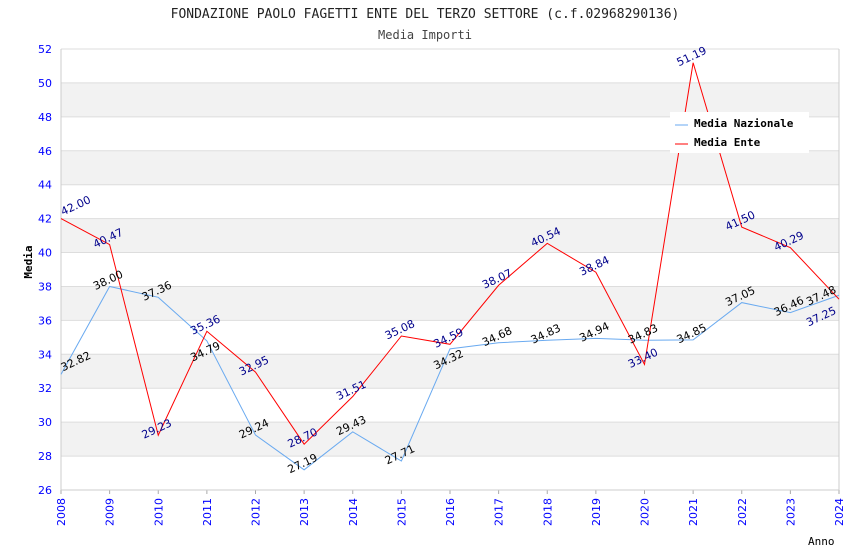  Describe the element at coordinates (645, 512) in the screenshot. I see `x-tick-label: 2020` at that location.